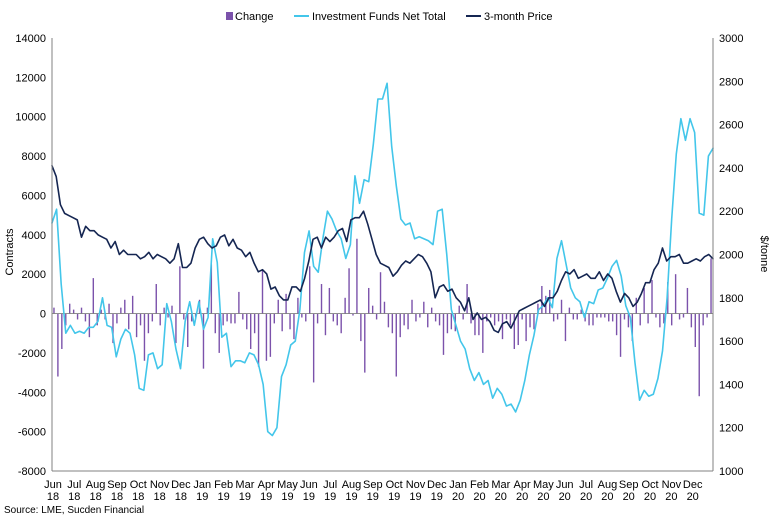 The width and height of the screenshot is (770, 519). I want to click on x-tick-month: Dec, so click(437, 485).